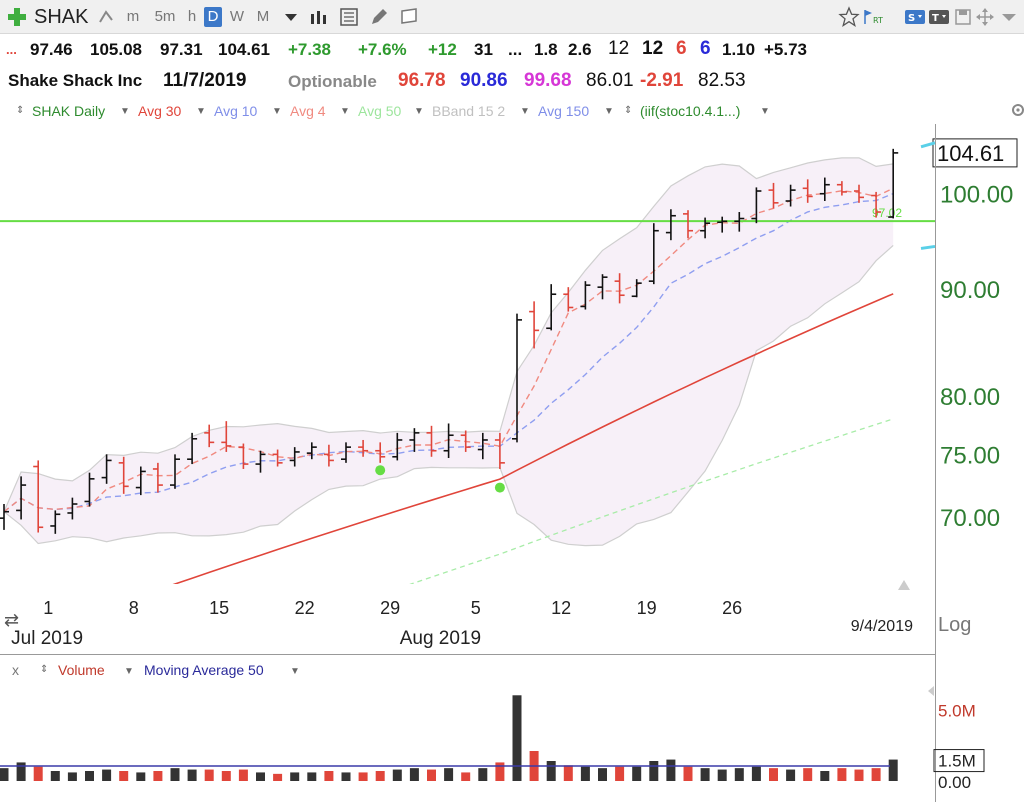  I want to click on x-tick-label: 22, so click(305, 608).